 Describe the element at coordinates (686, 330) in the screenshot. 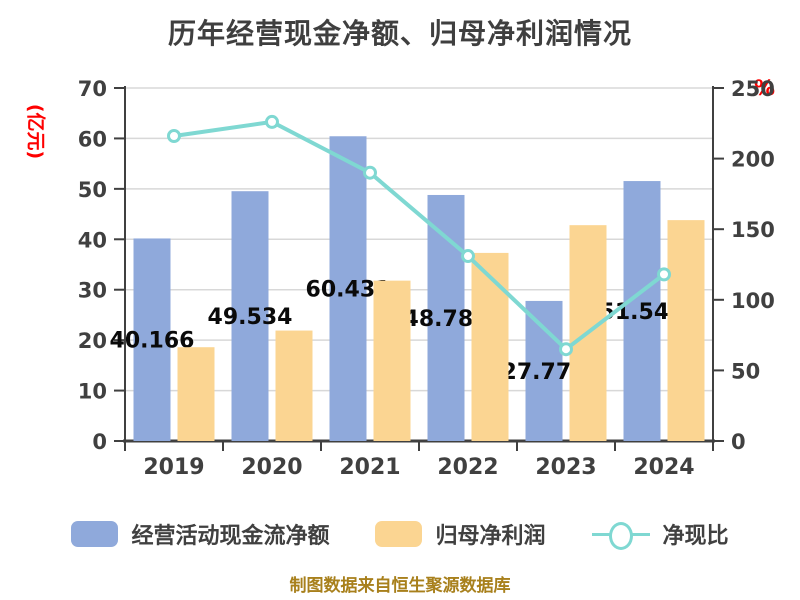

I see `bar-net-profit-2024` at that location.